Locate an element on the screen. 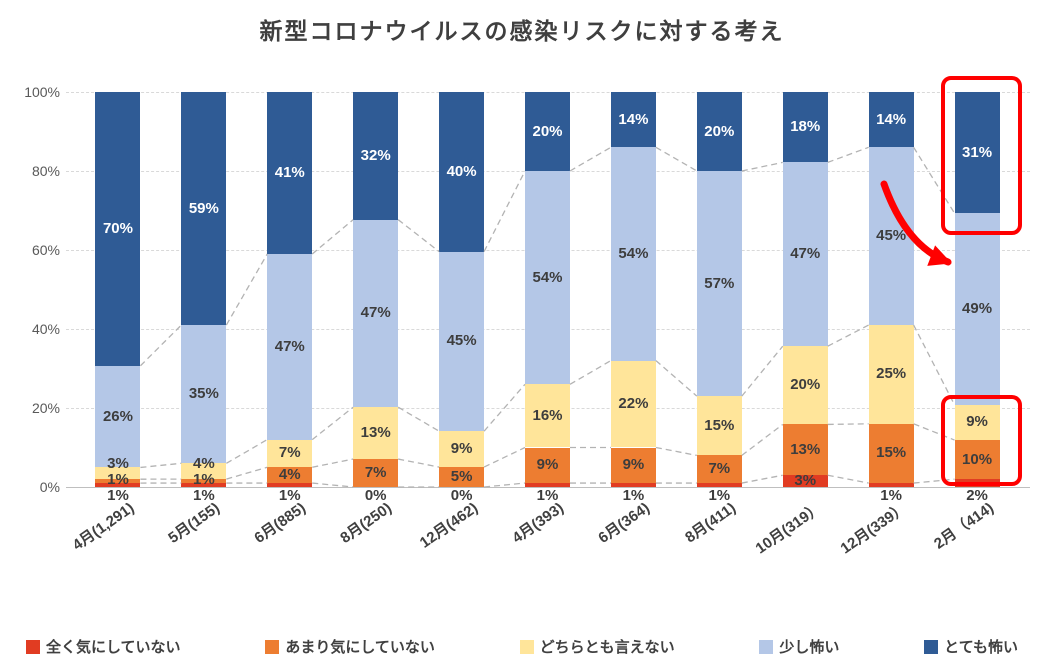 The image size is (1044, 670). segment-value-label: 18% is located at coordinates (805, 127).